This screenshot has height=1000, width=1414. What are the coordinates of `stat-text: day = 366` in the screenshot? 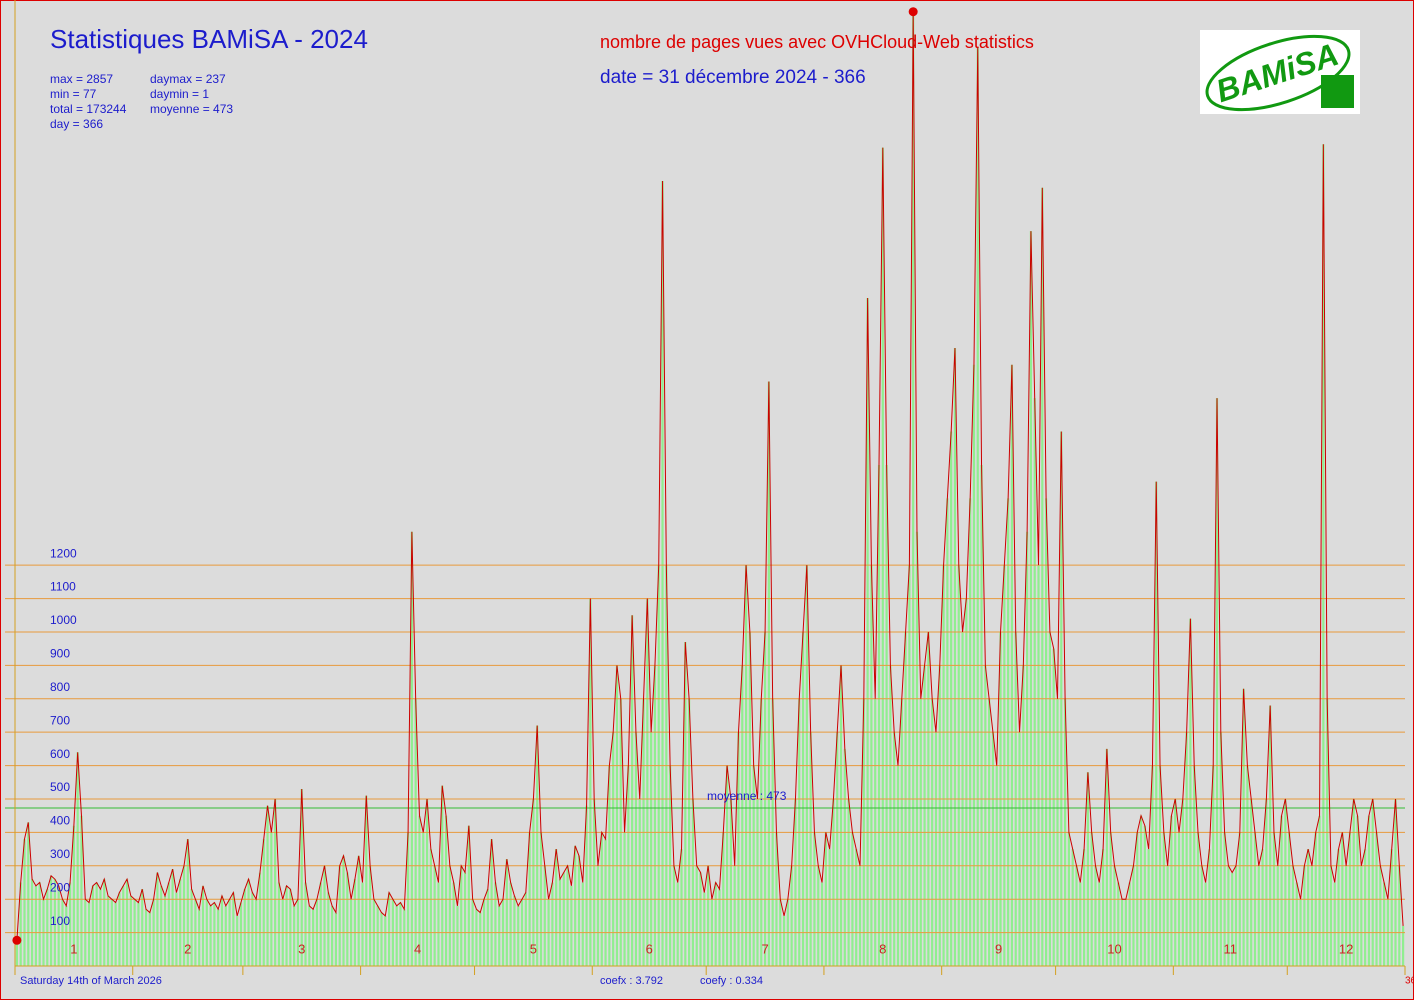 It's located at (76, 124).